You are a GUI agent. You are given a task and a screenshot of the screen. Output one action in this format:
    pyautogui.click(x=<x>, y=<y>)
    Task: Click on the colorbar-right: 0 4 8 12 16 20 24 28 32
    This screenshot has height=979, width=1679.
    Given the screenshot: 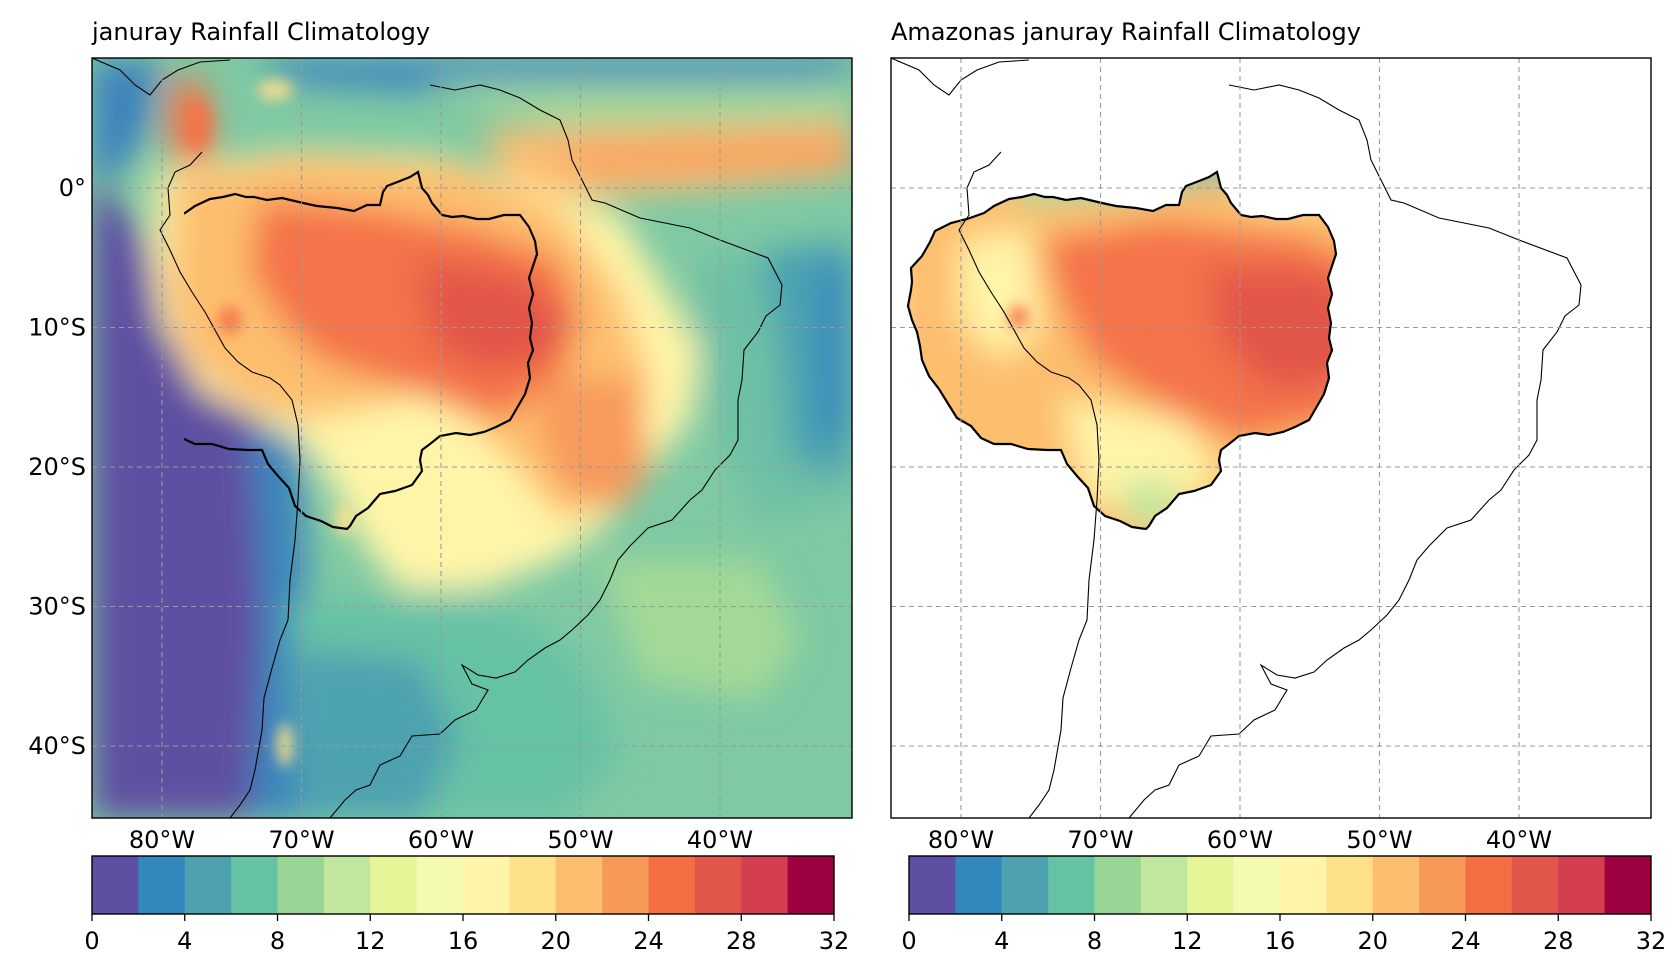 What is the action you would take?
    pyautogui.click(x=1284, y=905)
    